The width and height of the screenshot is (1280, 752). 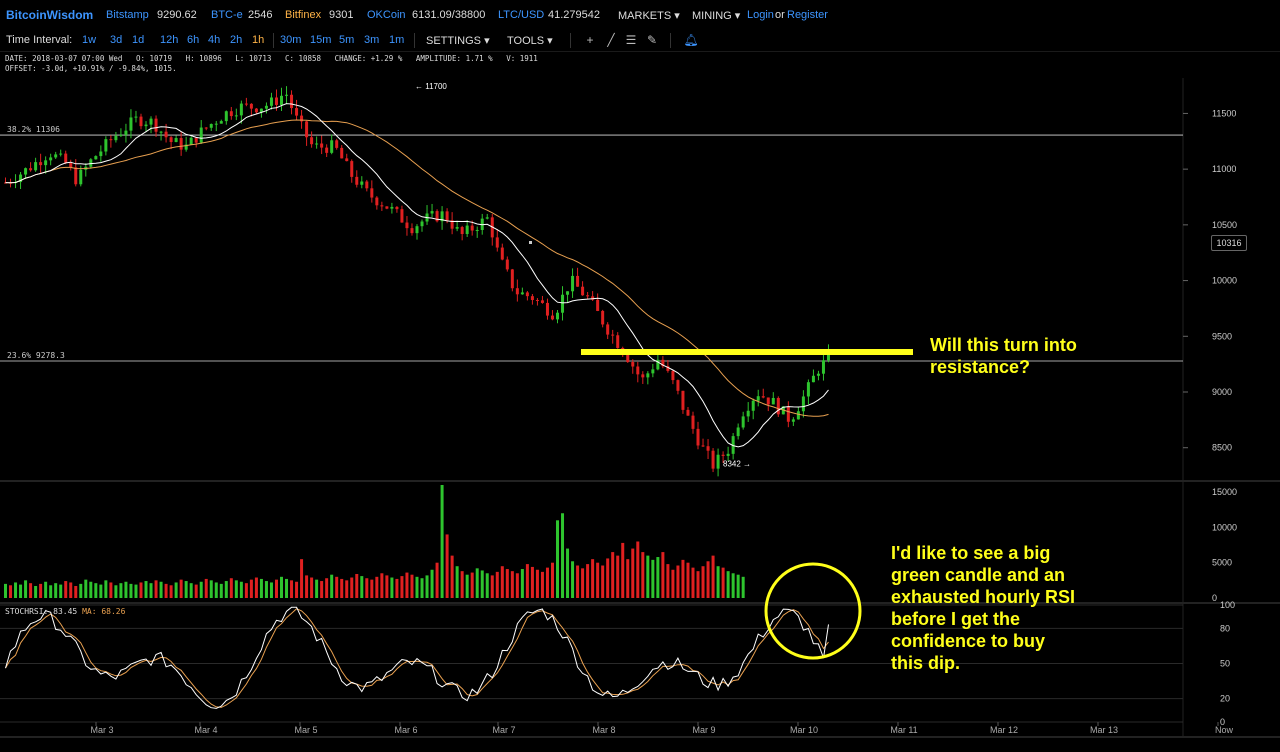 What do you see at coordinates (169, 40) in the screenshot?
I see `interval-12h: 12h` at bounding box center [169, 40].